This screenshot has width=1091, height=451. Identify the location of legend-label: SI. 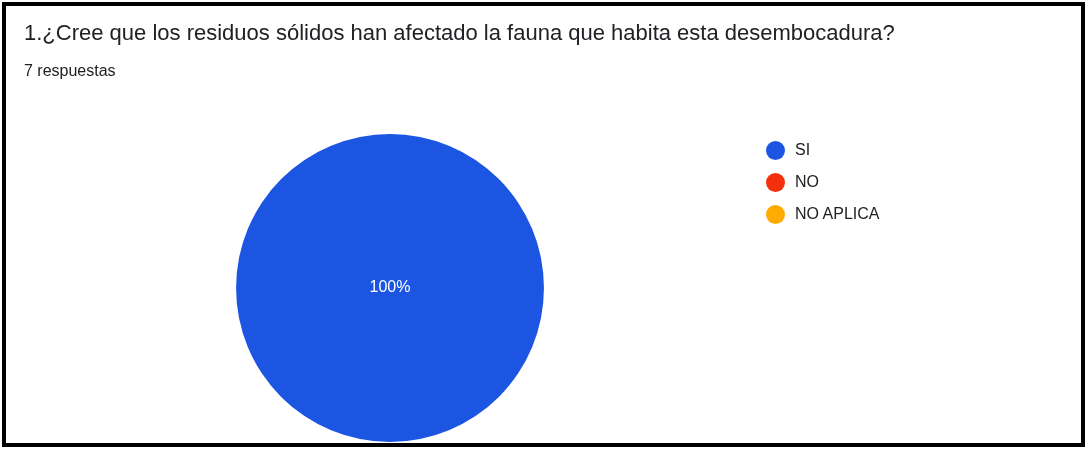
(803, 150).